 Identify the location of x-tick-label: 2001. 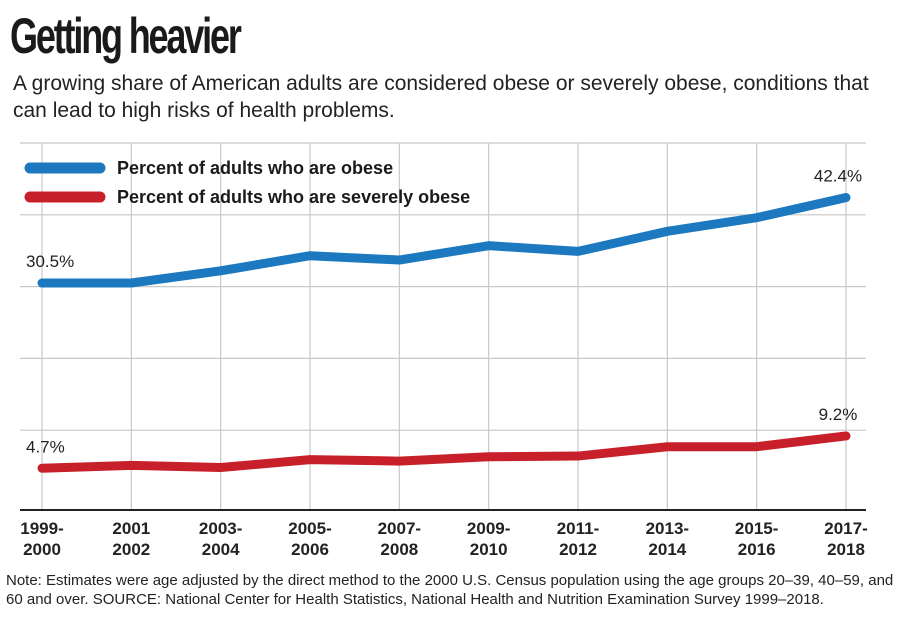
(131, 528).